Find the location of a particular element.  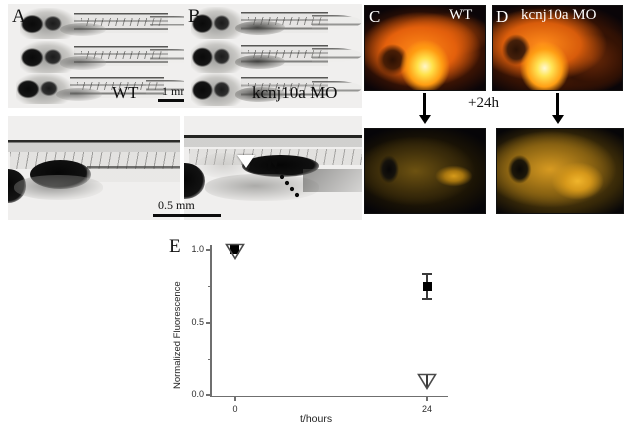

scalebar-1mm-line is located at coordinates (181, 100).